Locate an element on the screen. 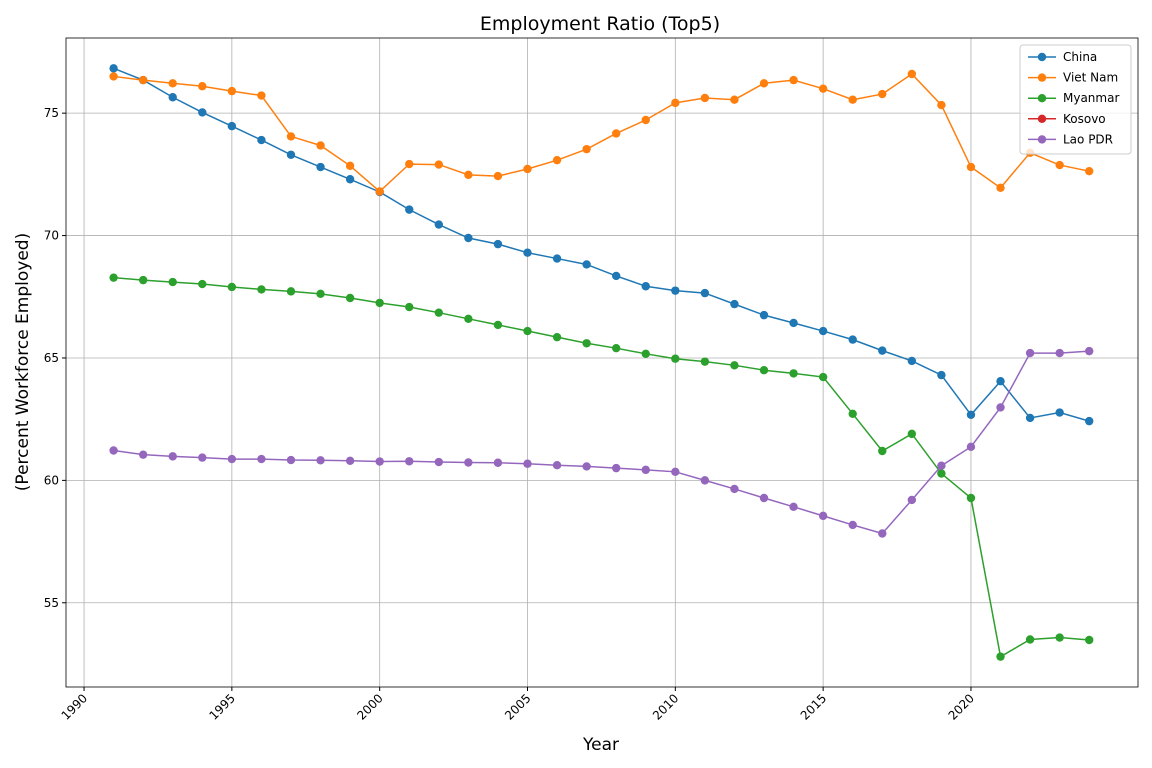 Image resolution: width=1152 pixels, height=768 pixels. x-tick-label: 1990 is located at coordinates (74, 706).